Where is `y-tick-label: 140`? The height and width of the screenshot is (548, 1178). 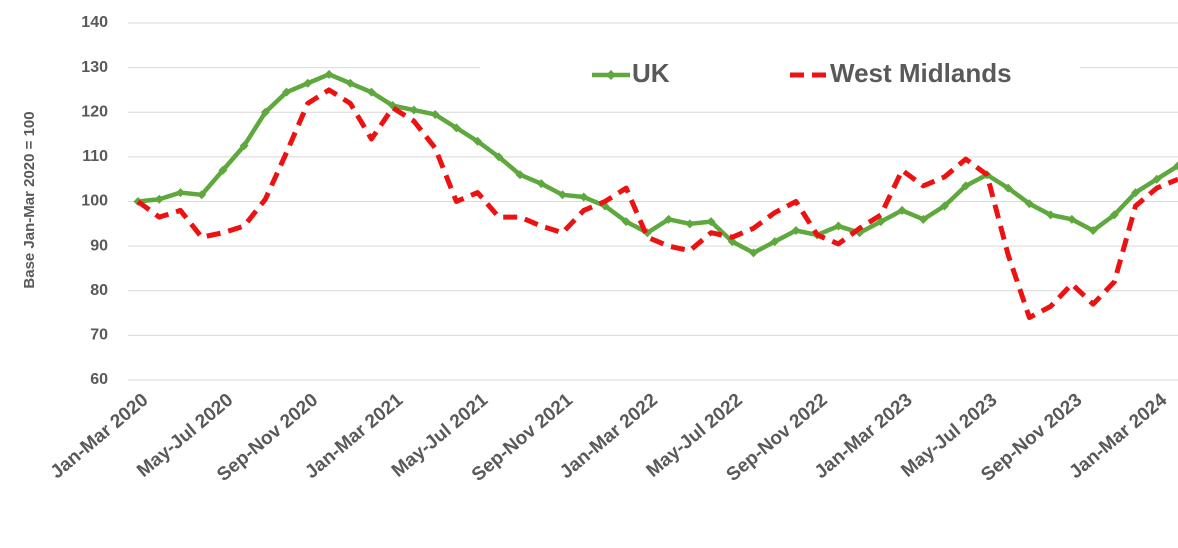
y-tick-label: 140 is located at coordinates (94, 22).